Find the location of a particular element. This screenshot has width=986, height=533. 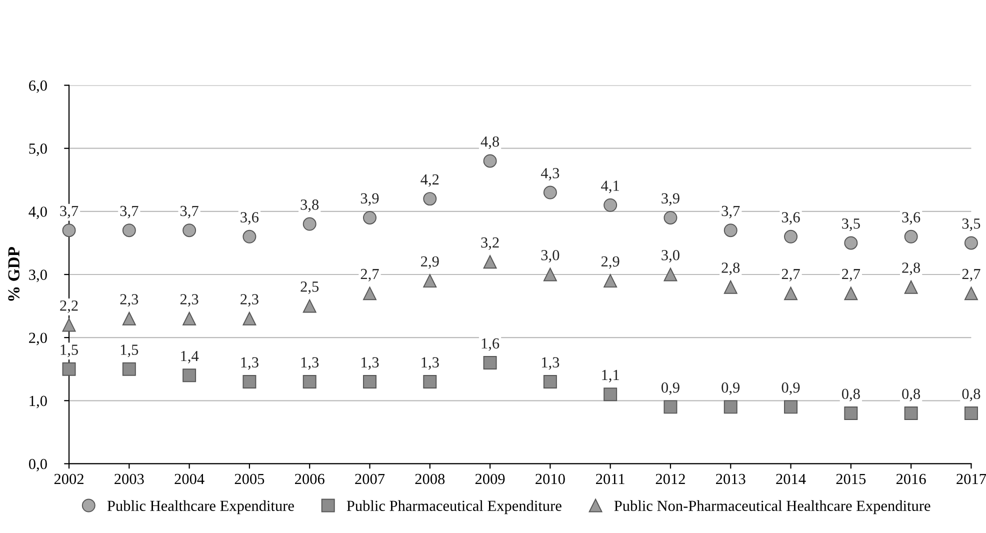

x-tick-label: 2016 is located at coordinates (911, 479).